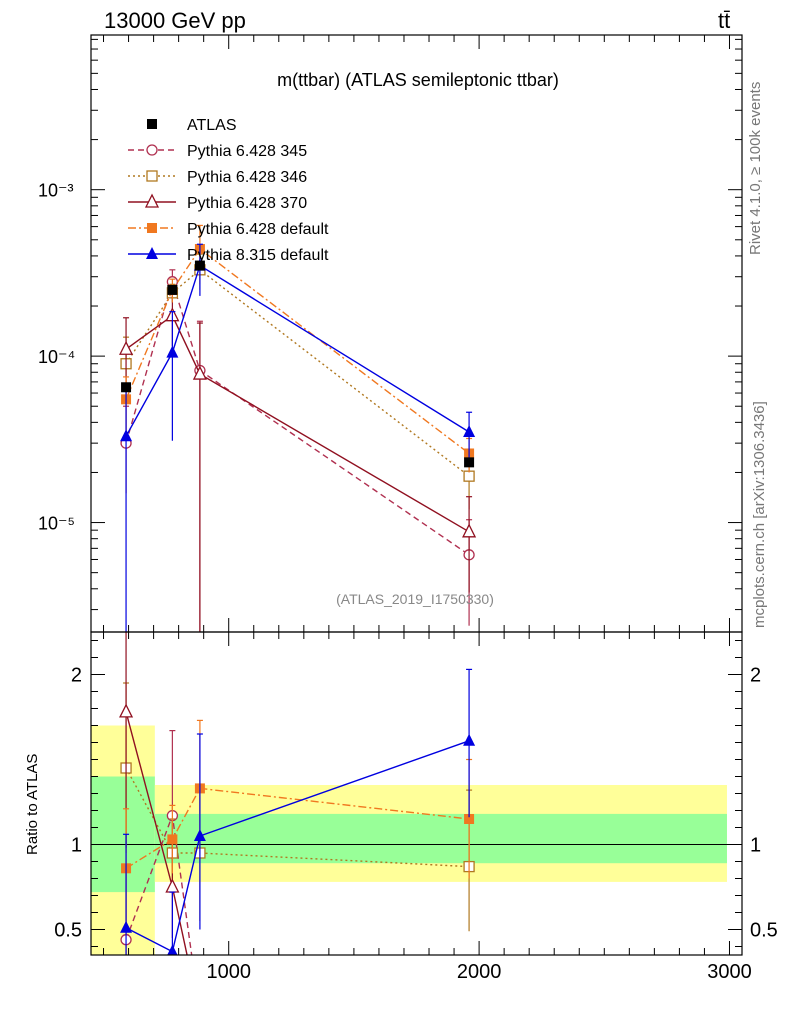 Image resolution: width=786 pixels, height=1024 pixels. I want to click on ratio-y-axis-label: Ratio to ATLAS, so click(32, 804).